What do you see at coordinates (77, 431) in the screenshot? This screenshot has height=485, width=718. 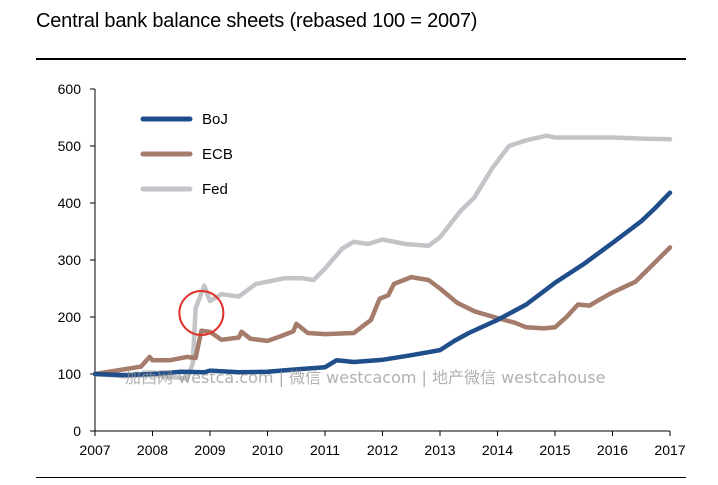 I see `y-tick-label: 0` at bounding box center [77, 431].